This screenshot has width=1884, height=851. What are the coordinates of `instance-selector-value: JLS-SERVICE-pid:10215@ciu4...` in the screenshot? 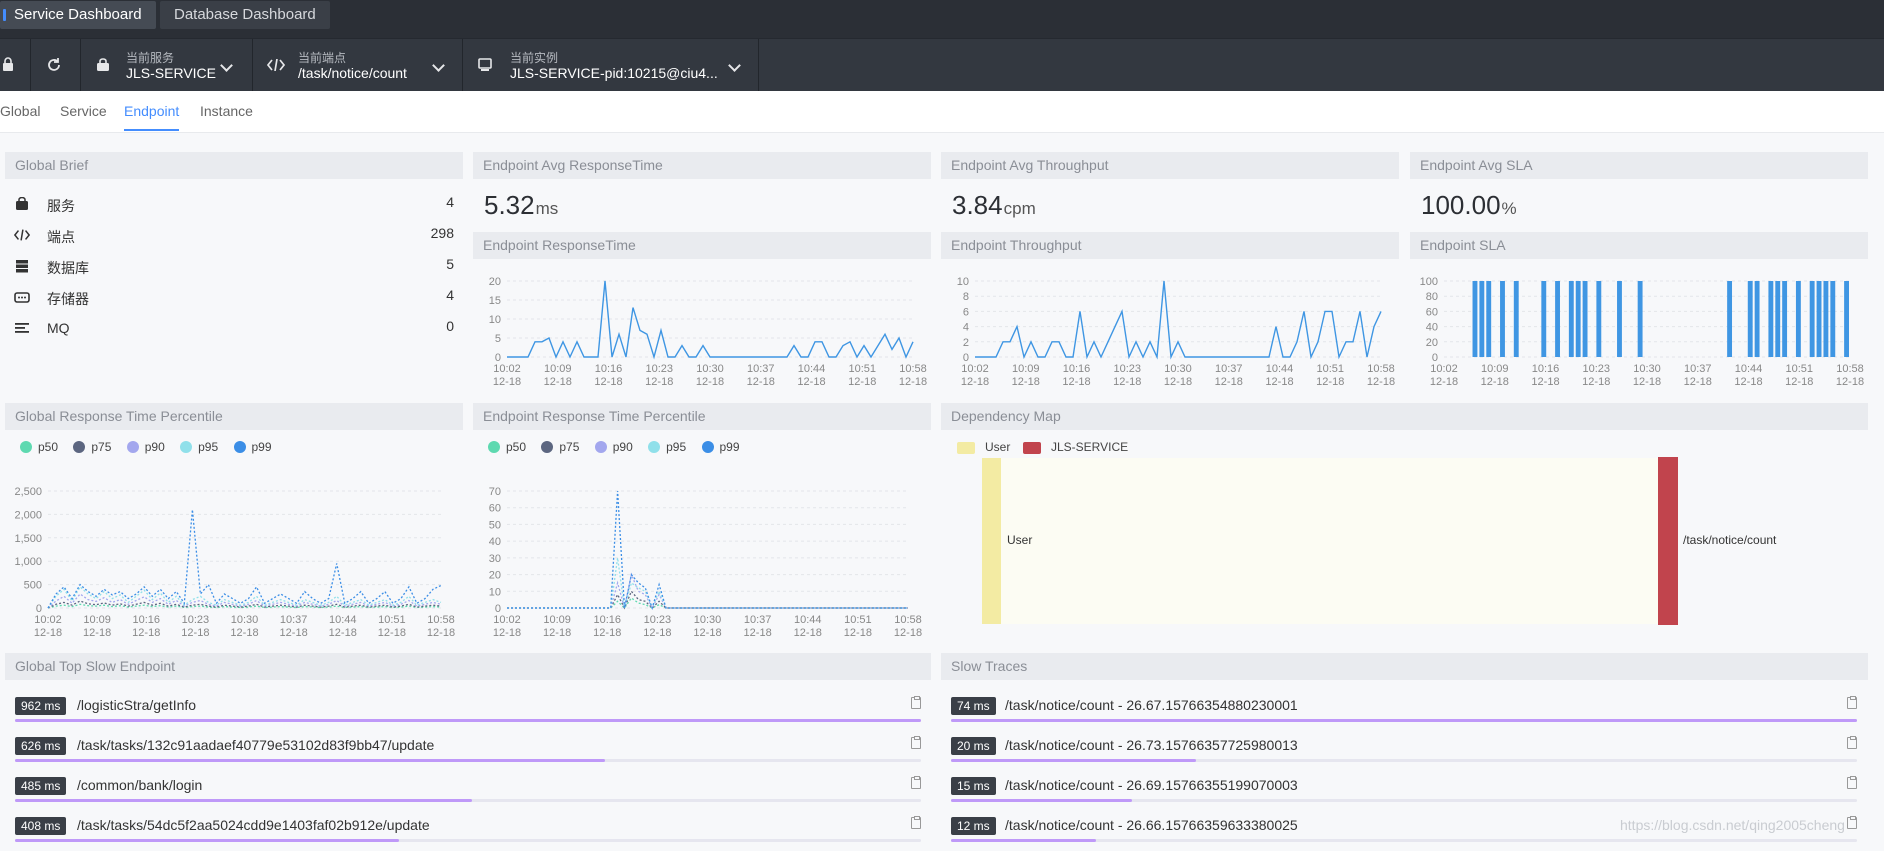 It's located at (614, 73).